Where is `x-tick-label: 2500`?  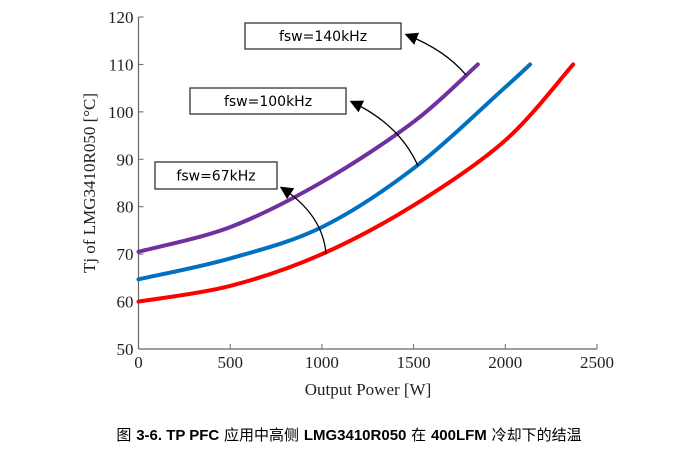
x-tick-label: 2500 is located at coordinates (597, 362).